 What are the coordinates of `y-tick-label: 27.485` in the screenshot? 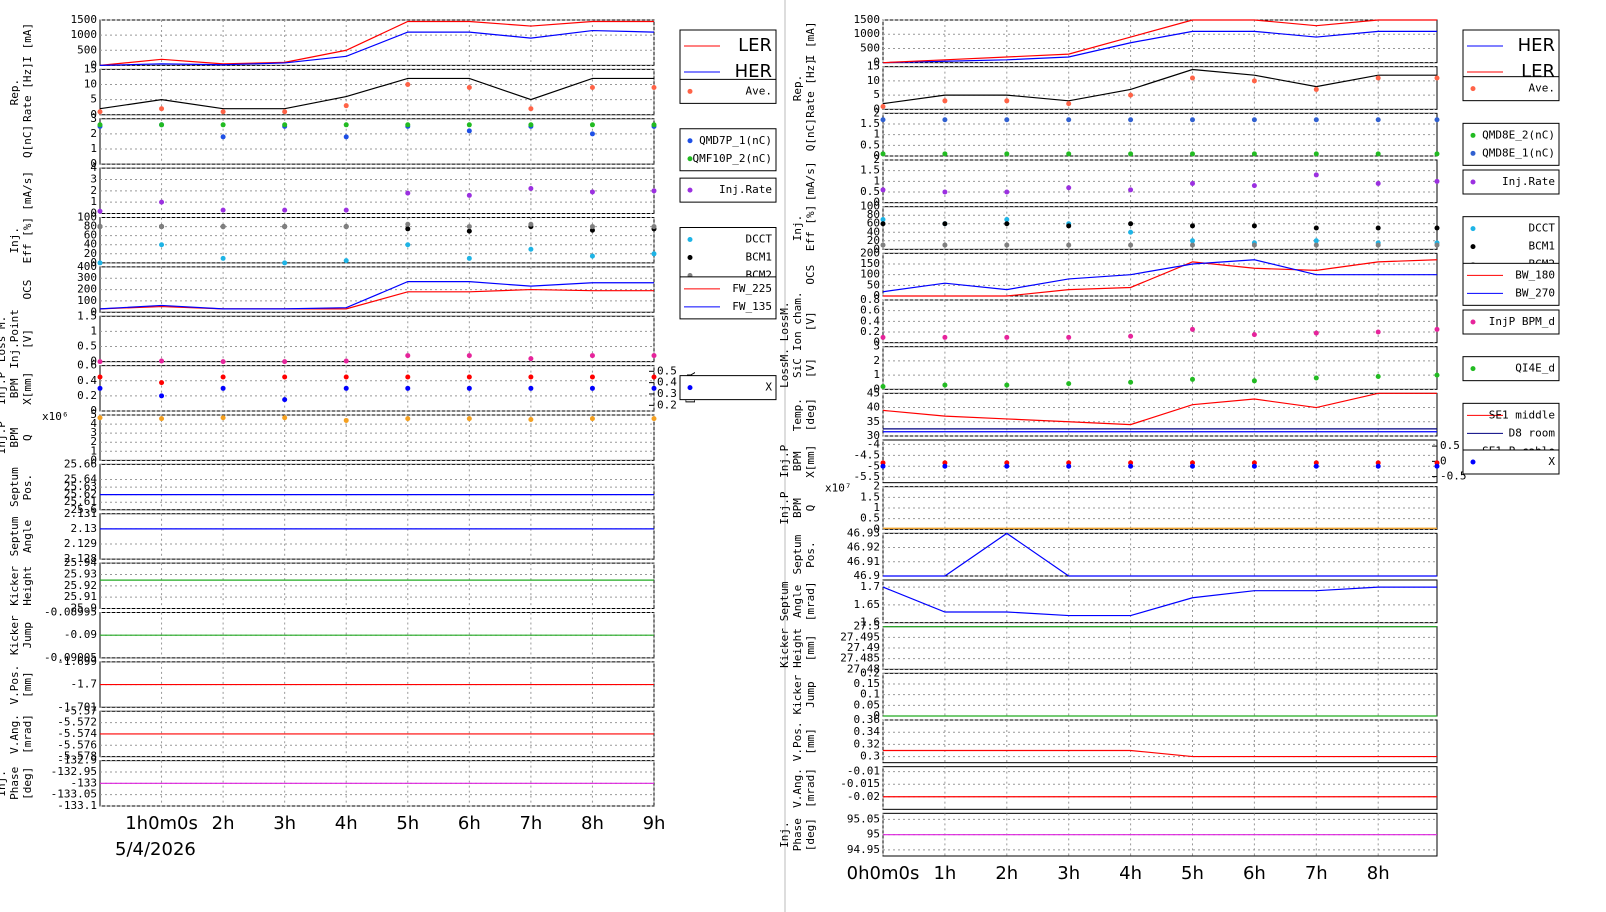 It's located at (860, 658).